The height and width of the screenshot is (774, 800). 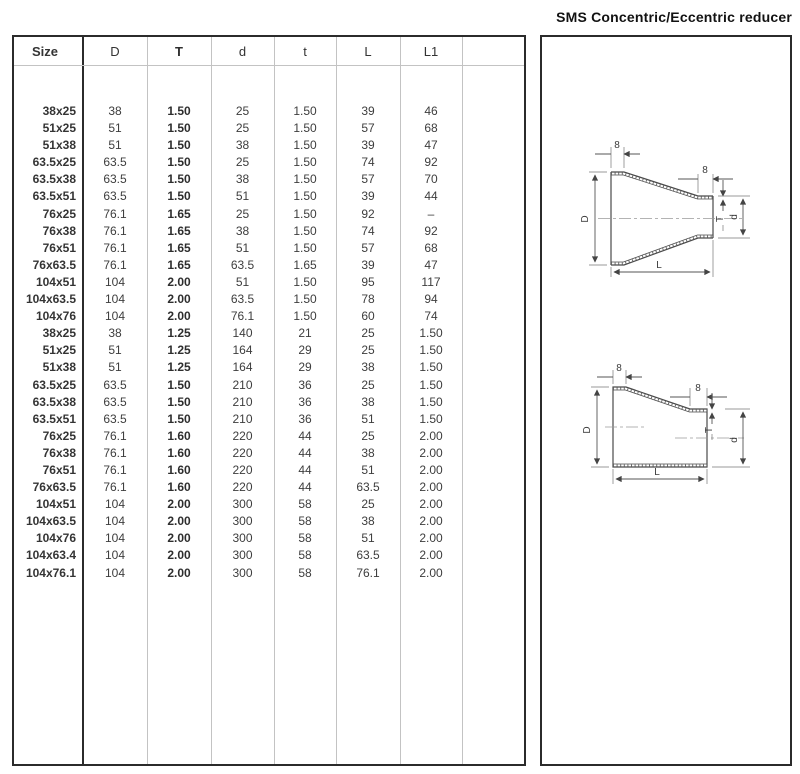 I want to click on table-cell: 63.5x51, so click(x=54, y=196).